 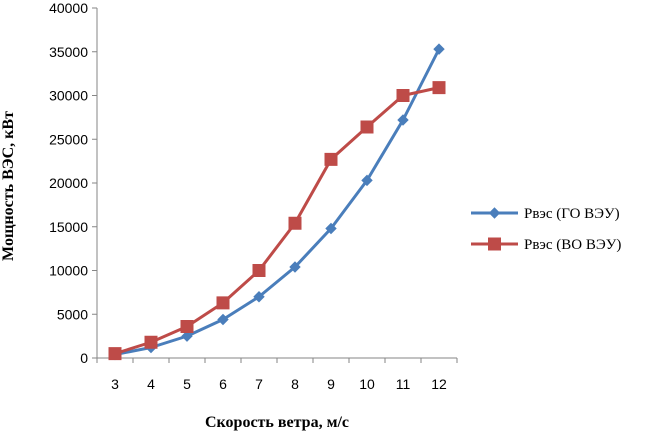 What do you see at coordinates (151, 384) in the screenshot?
I see `x-tick-label: 4` at bounding box center [151, 384].